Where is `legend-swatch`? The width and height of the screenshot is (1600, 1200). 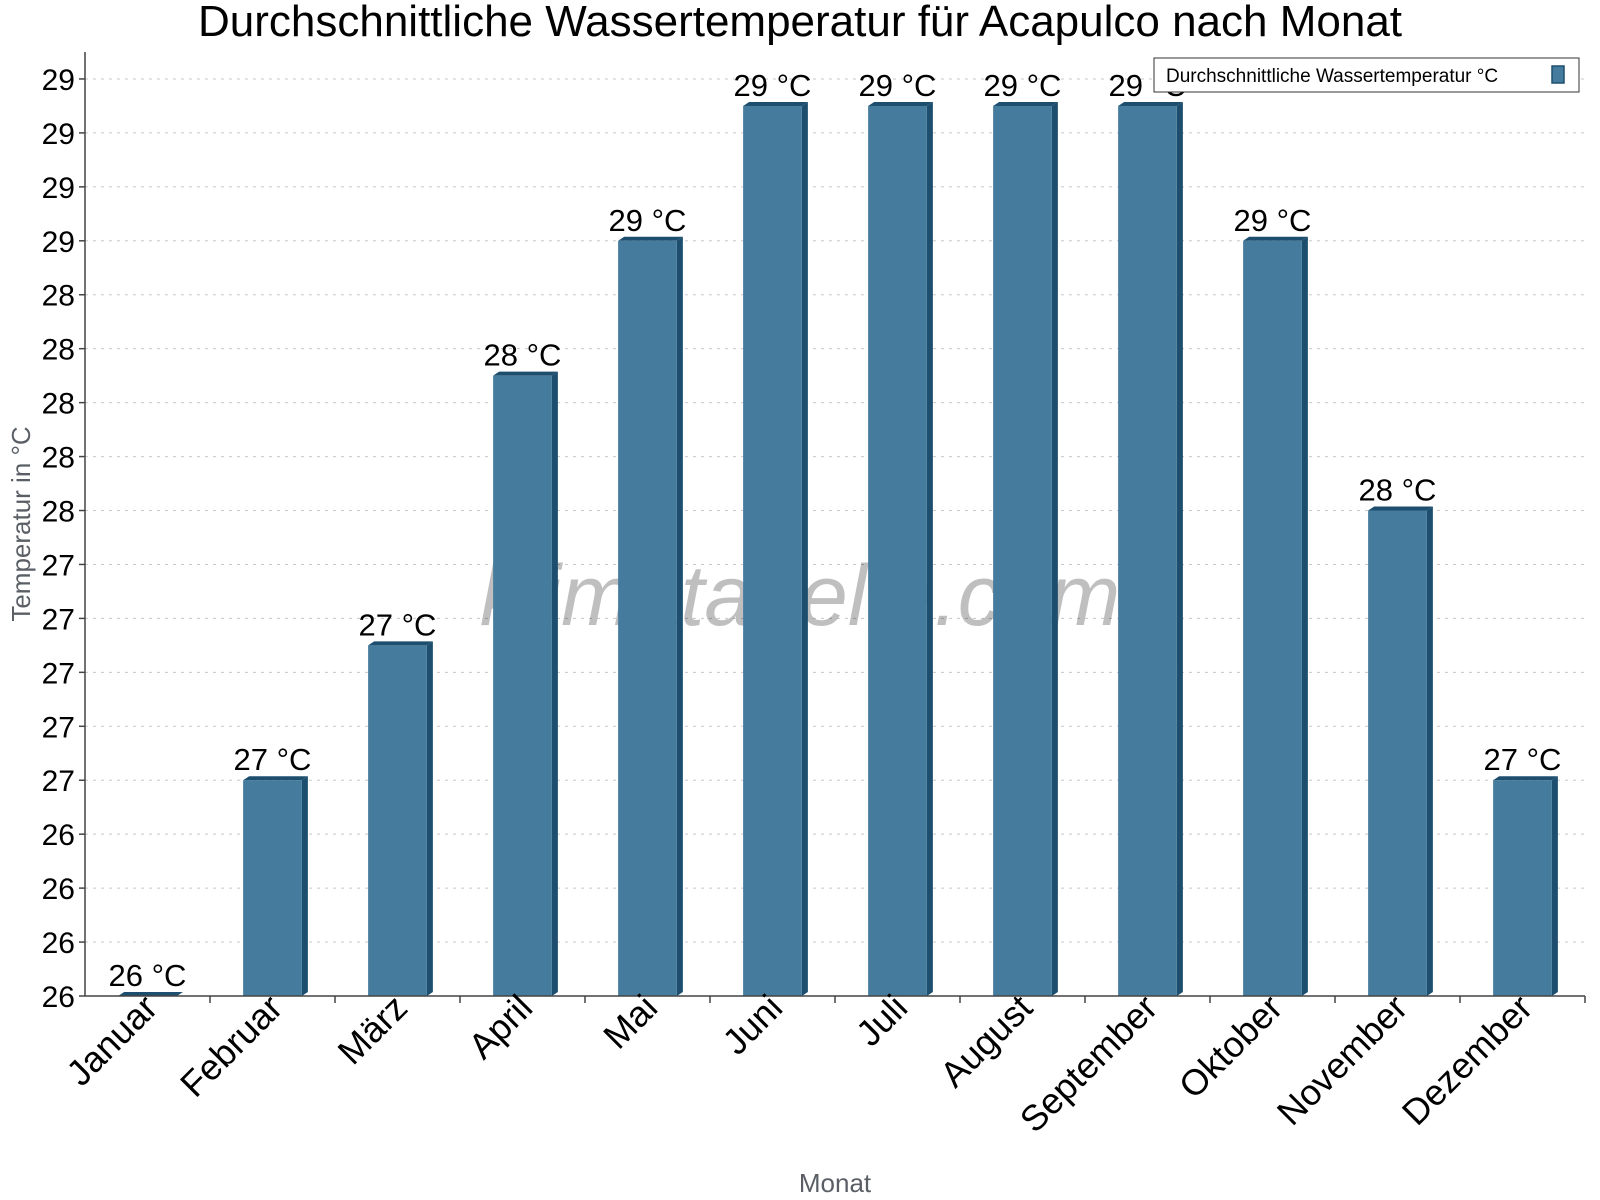 legend-swatch is located at coordinates (1558, 74).